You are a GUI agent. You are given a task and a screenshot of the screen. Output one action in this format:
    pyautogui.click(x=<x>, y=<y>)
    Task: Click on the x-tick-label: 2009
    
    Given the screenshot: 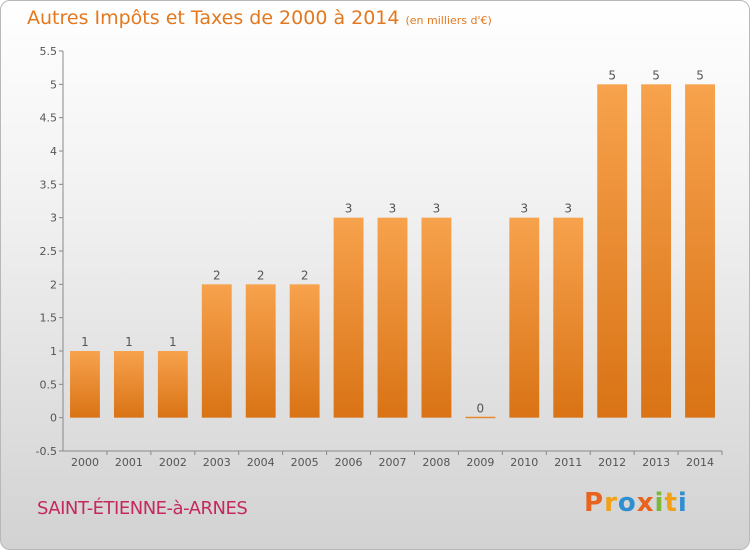 What is the action you would take?
    pyautogui.click(x=480, y=462)
    